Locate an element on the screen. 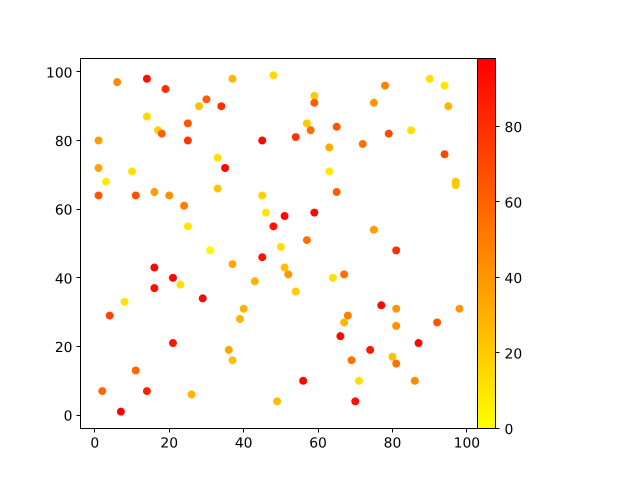  color-bar-label: 0 is located at coordinates (509, 430).